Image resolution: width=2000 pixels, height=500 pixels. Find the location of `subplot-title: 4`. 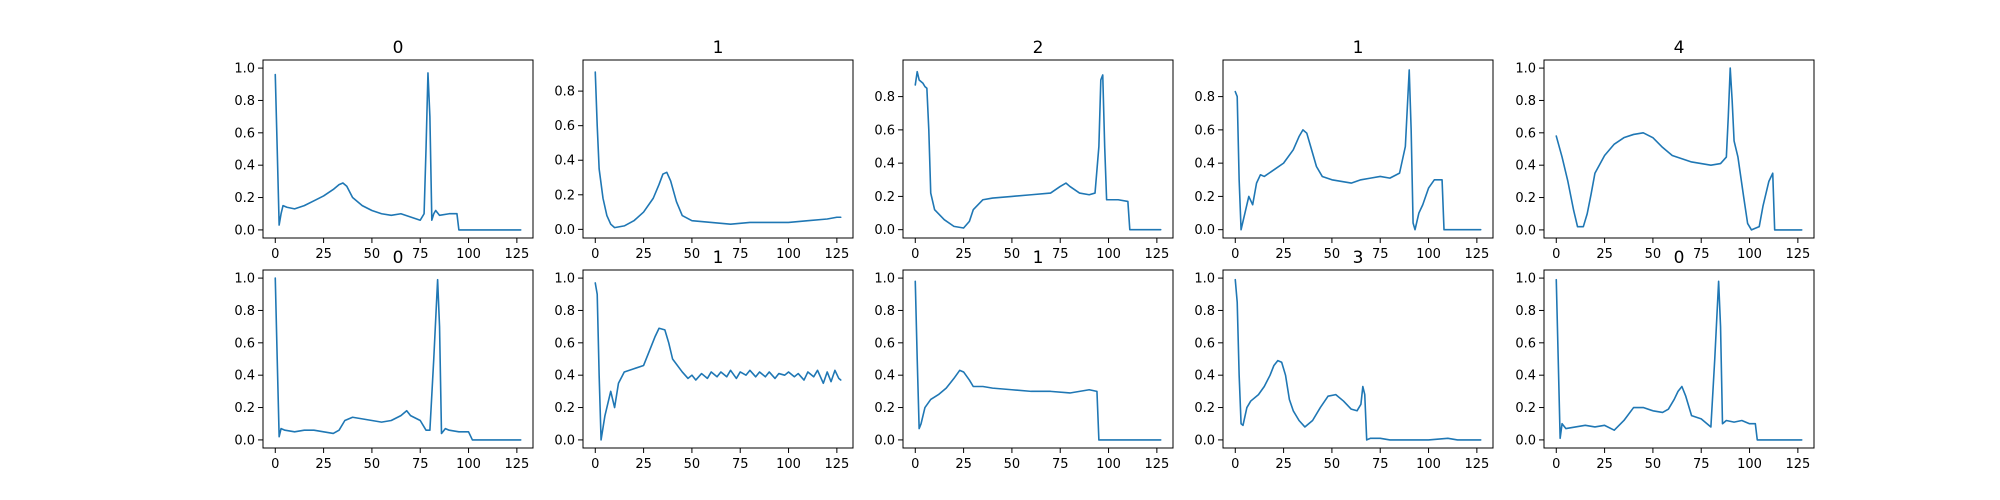

subplot-title: 4 is located at coordinates (1679, 48).